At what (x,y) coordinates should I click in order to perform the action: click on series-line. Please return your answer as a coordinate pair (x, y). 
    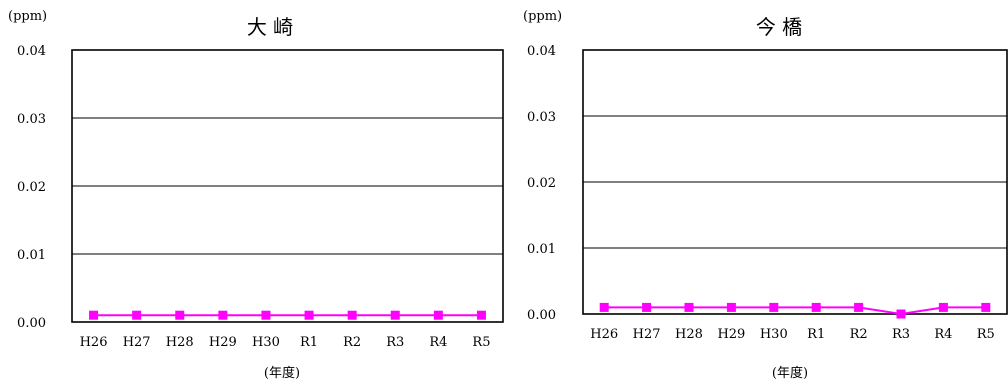
    Looking at the image, I should click on (795, 311).